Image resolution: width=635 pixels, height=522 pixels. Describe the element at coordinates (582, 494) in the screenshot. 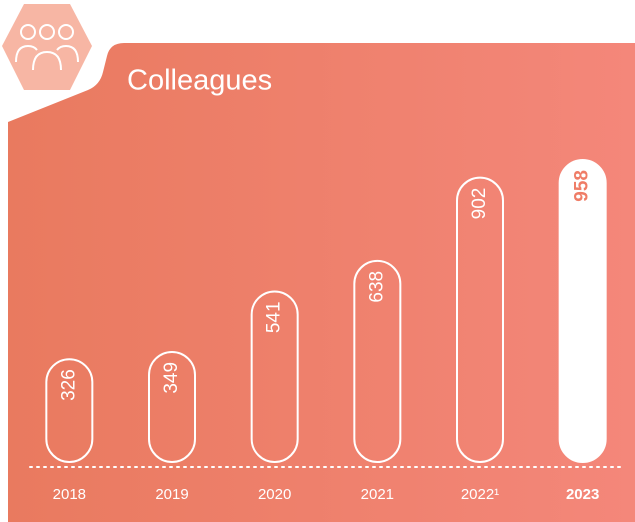

I see `x-tick-label: 2023` at that location.